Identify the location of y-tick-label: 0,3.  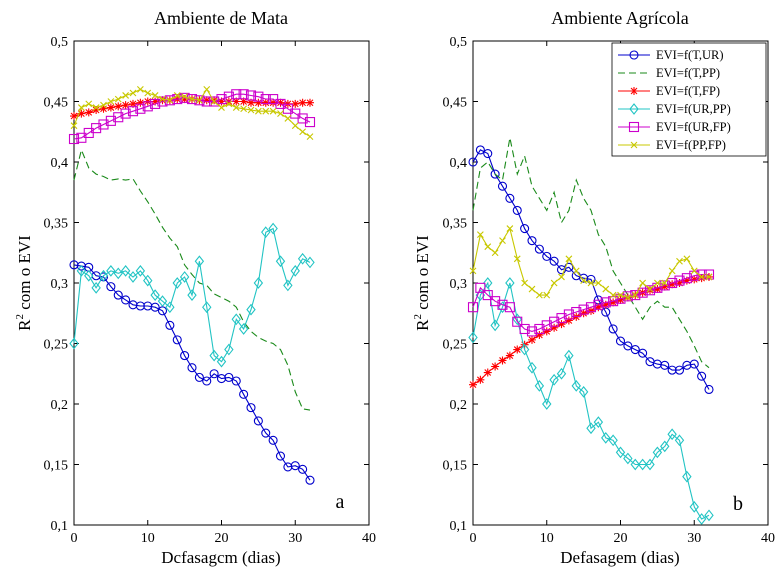
(459, 284).